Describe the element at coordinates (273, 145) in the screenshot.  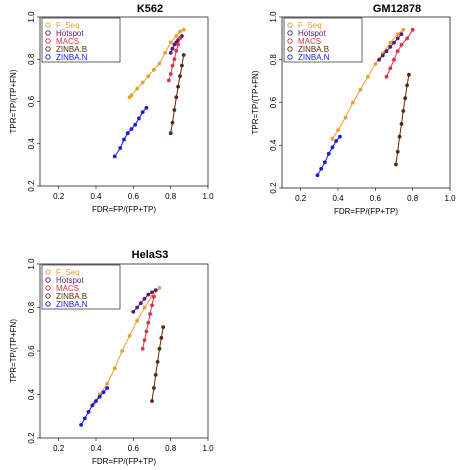
I see `y-tick-label: 0.4` at that location.